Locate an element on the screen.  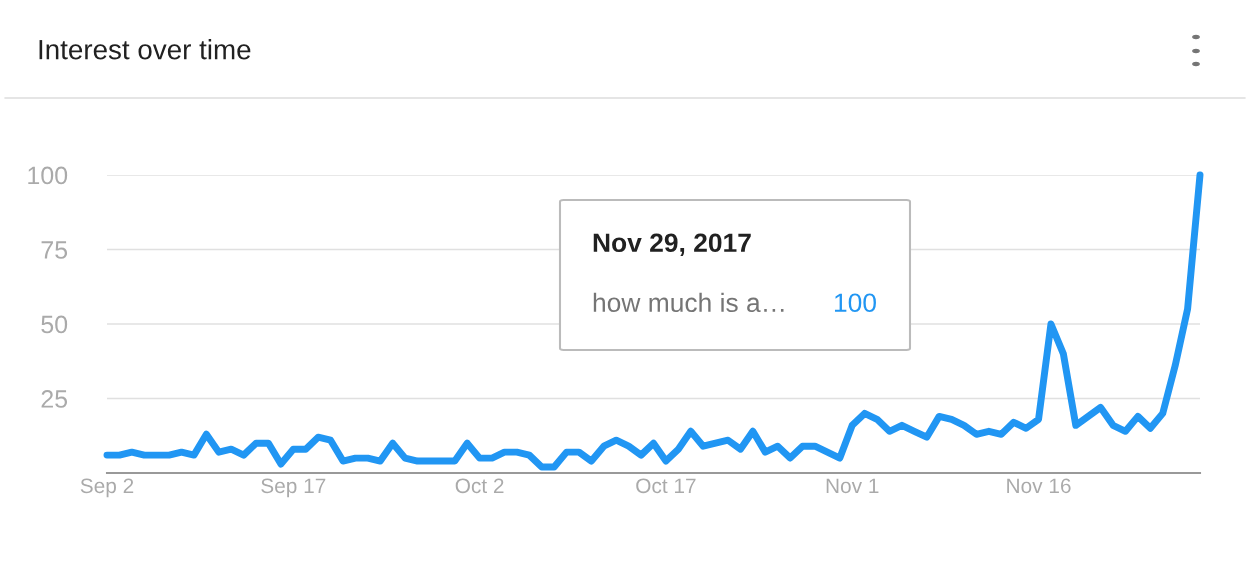
x-tick-label: Nov 1 is located at coordinates (852, 486).